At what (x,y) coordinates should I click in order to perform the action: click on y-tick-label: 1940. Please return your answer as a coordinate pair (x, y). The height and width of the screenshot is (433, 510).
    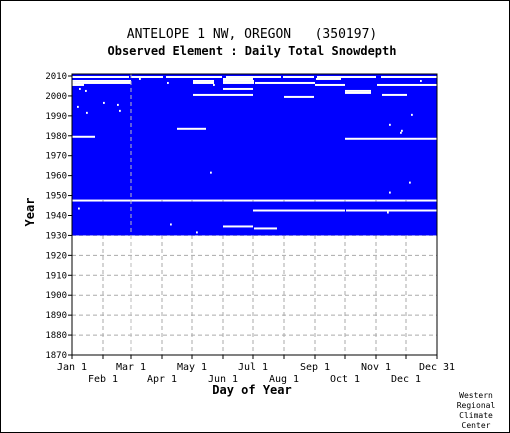
    Looking at the image, I should click on (56, 216).